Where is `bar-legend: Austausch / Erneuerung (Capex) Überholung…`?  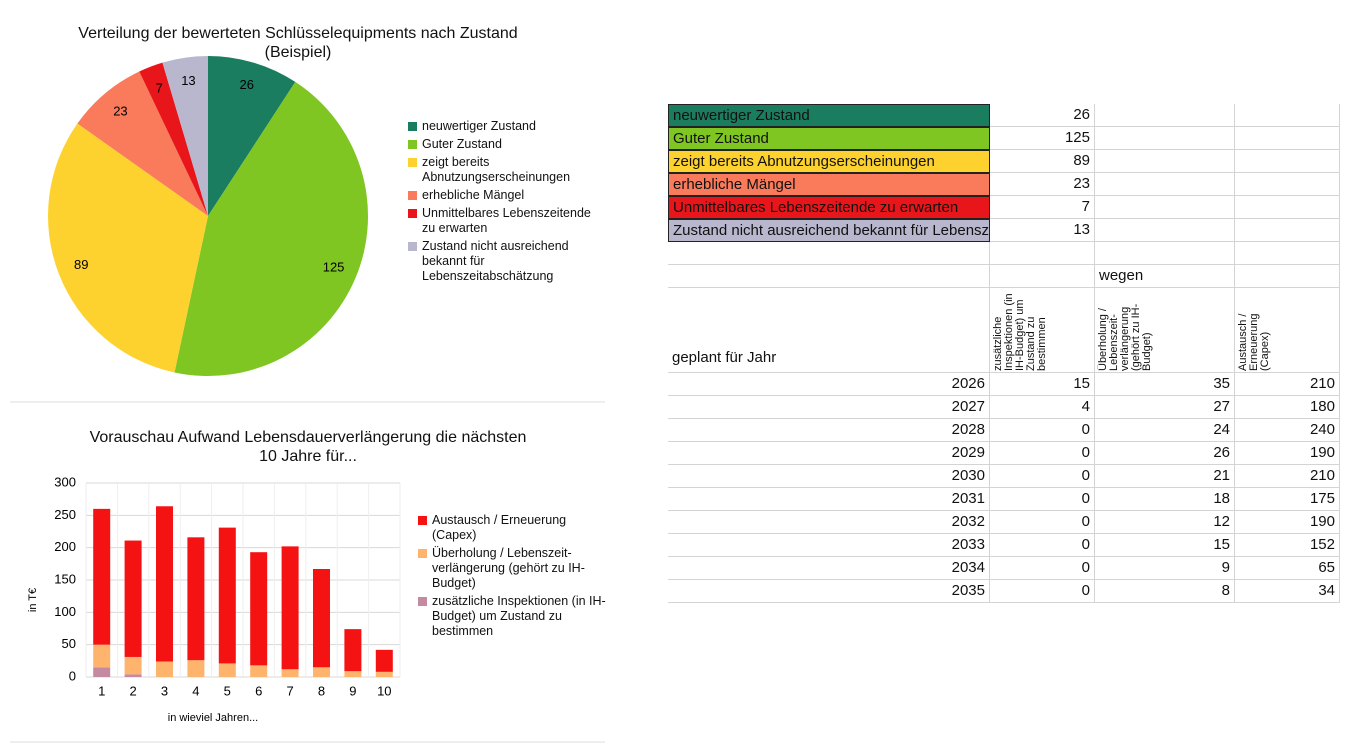 bar-legend: Austausch / Erneuerung (Capex) Überholung… is located at coordinates (513, 577).